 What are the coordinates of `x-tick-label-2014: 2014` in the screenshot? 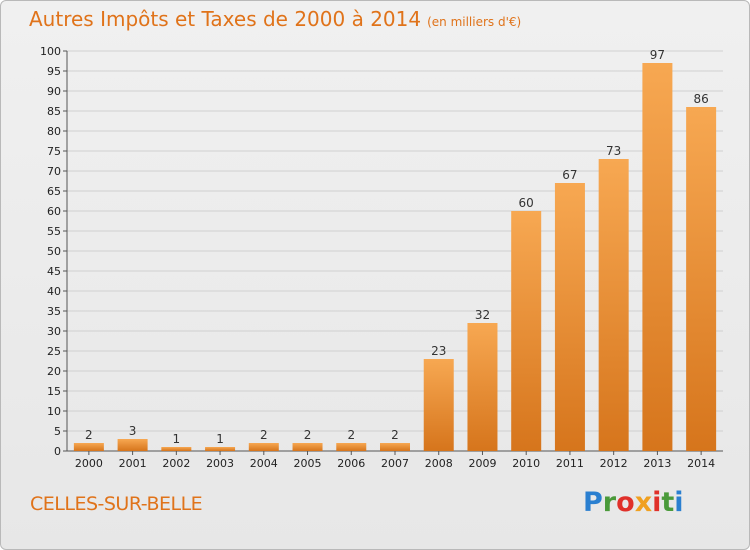 It's located at (701, 463).